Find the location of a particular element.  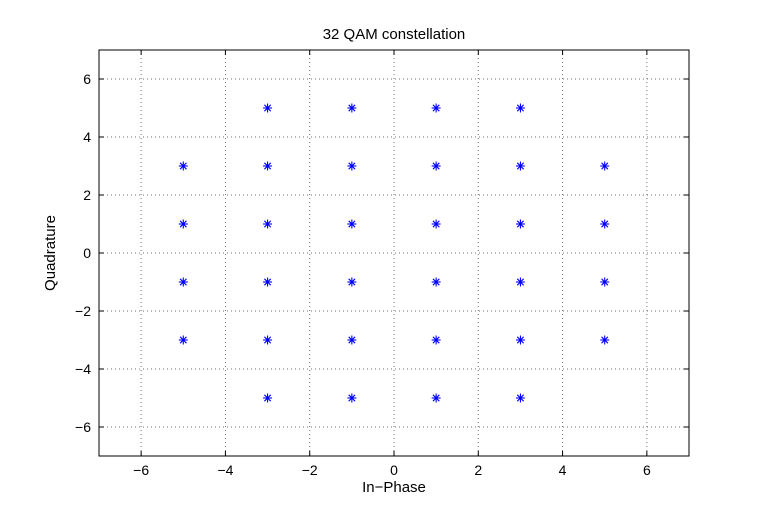

x-tick-labels: −6 −4 −2 0 2 4 6 is located at coordinates (392, 470).